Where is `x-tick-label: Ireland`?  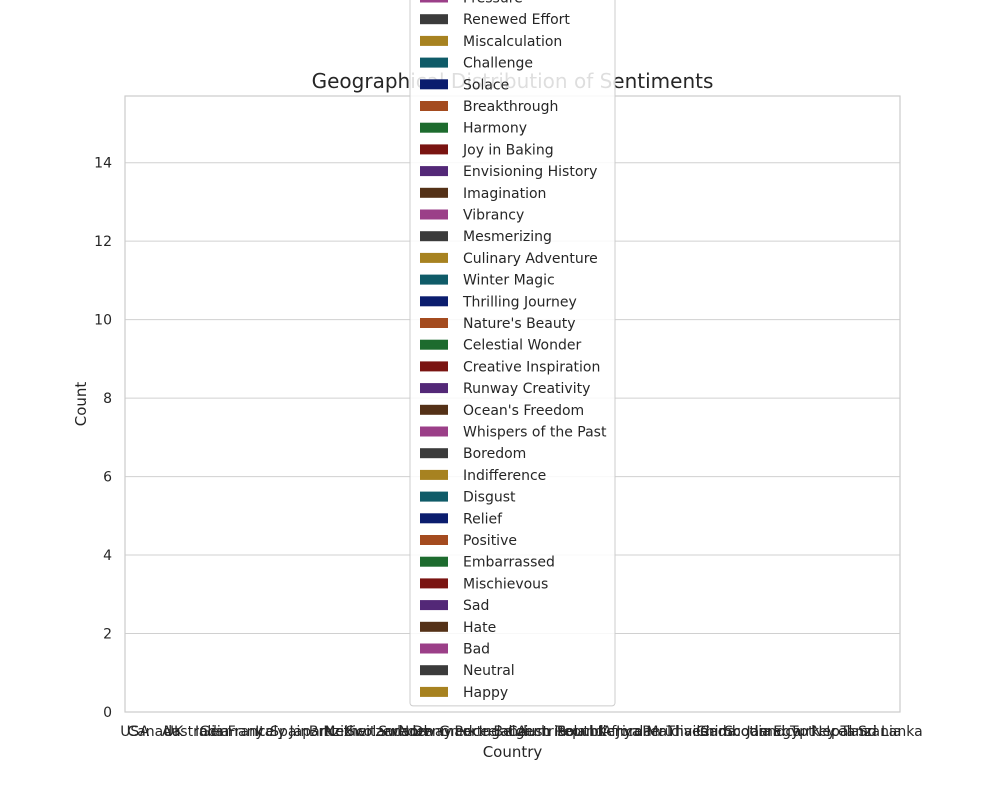 x-tick-label: Ireland is located at coordinates (503, 732).